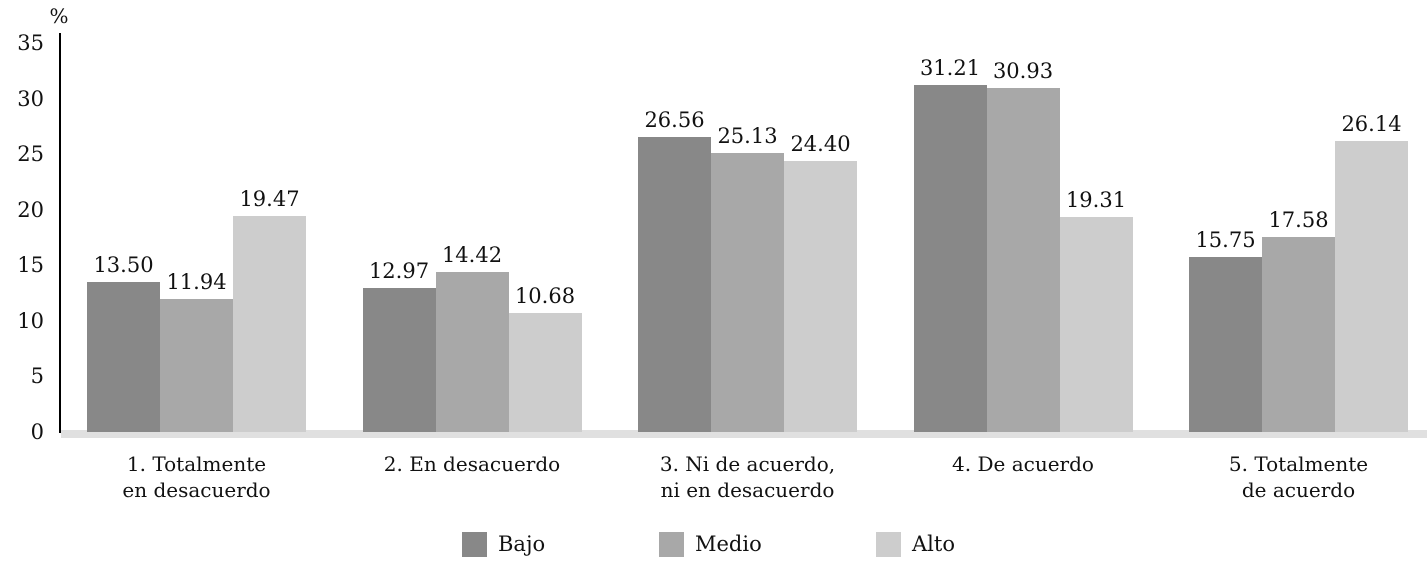 The height and width of the screenshot is (563, 1427). Describe the element at coordinates (1023, 71) in the screenshot. I see `bar-value-label: 30.93` at that location.